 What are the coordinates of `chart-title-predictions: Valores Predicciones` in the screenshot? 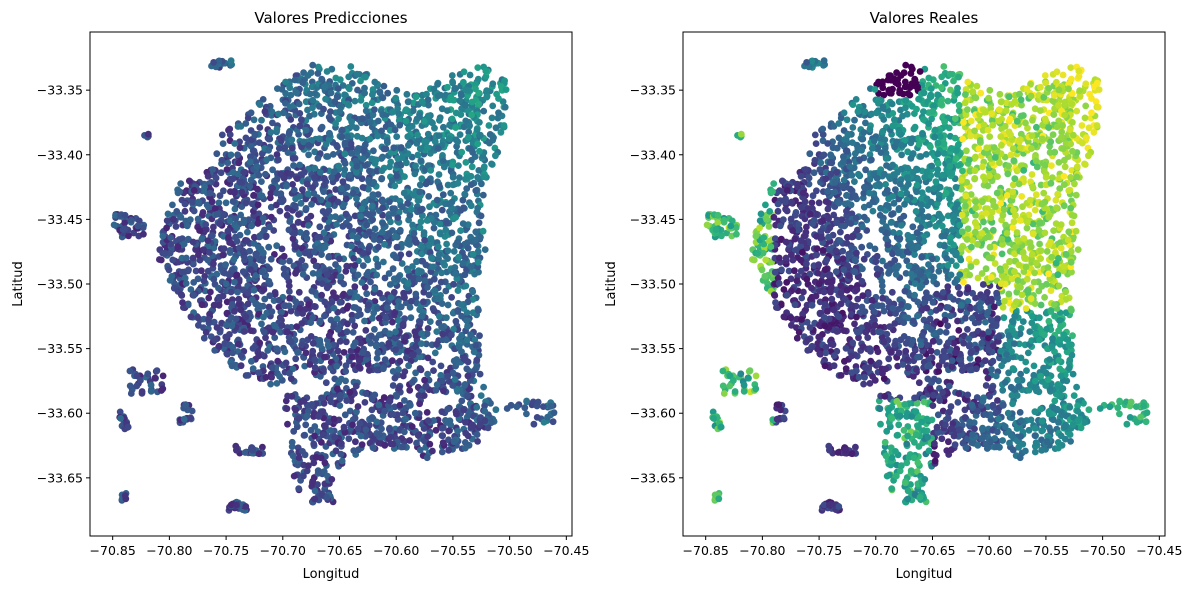 It's located at (330, 18).